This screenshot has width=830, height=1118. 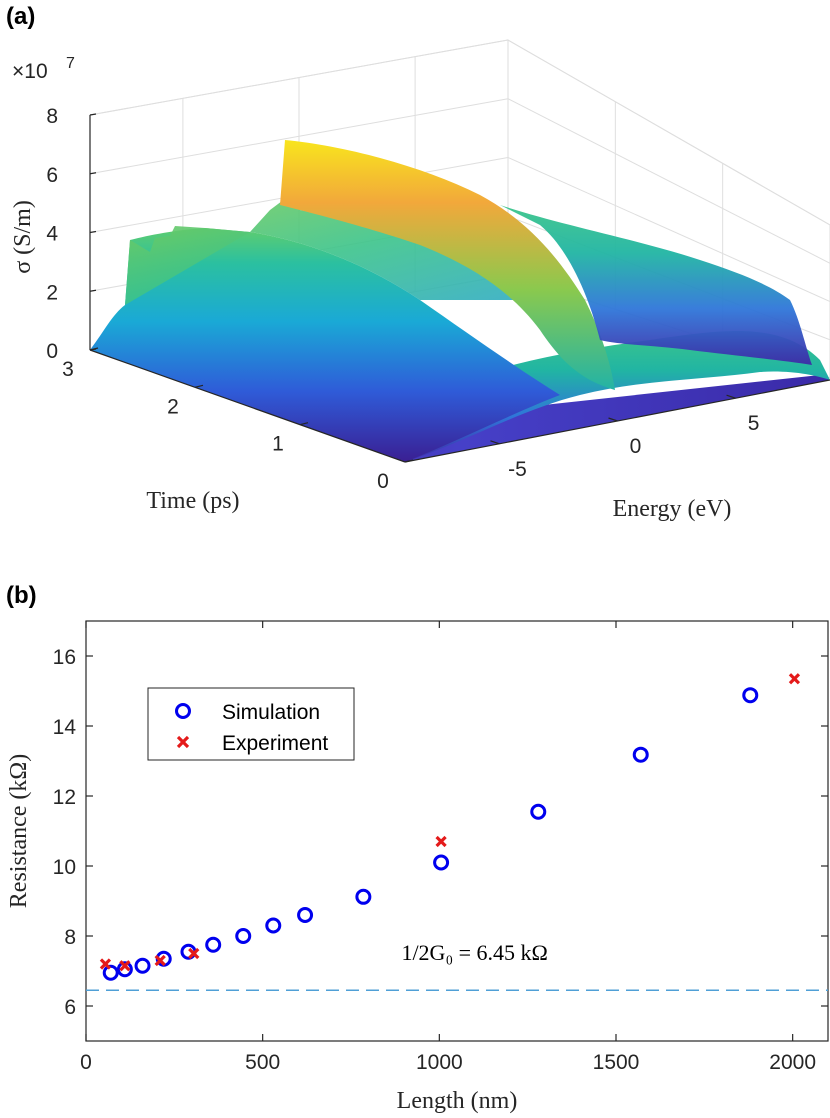 What do you see at coordinates (275, 743) in the screenshot?
I see `legend-experiment-label: Experiment` at bounding box center [275, 743].